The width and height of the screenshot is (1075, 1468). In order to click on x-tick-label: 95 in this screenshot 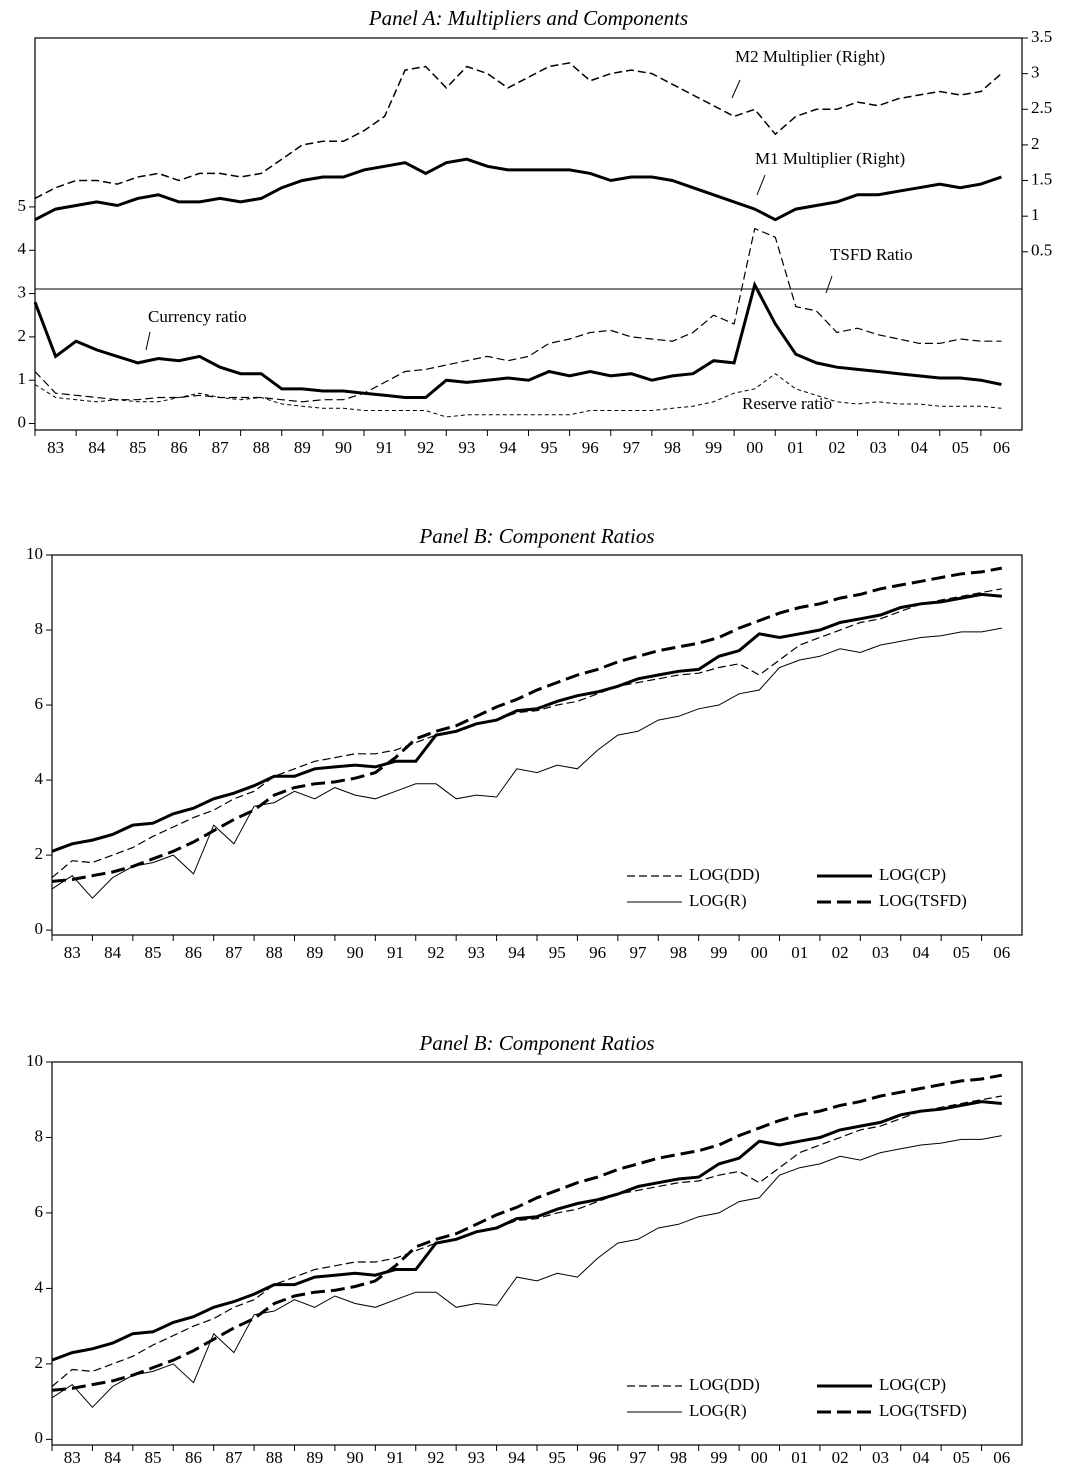, I will do `click(557, 952)`.